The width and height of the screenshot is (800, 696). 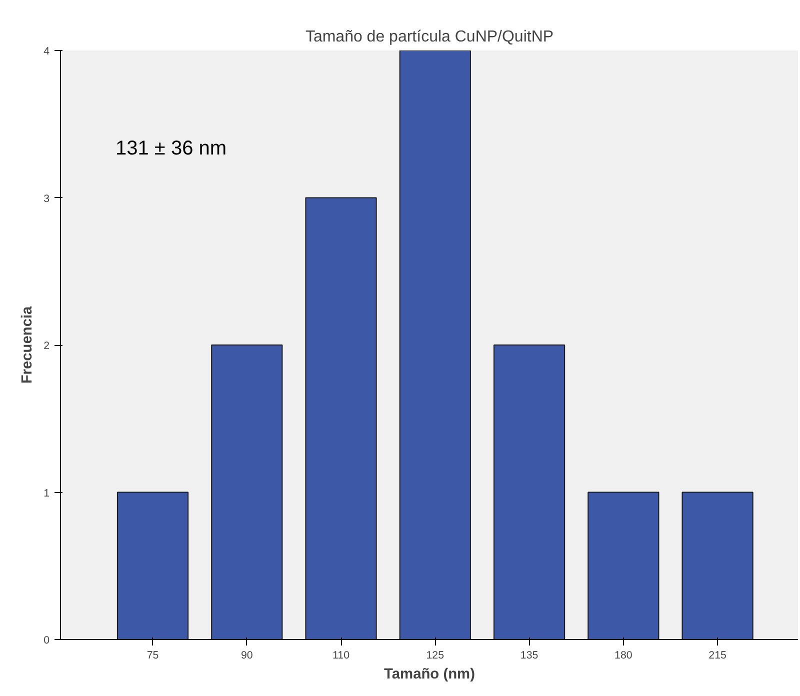 What do you see at coordinates (47, 198) in the screenshot?
I see `y-tick-label: 3` at bounding box center [47, 198].